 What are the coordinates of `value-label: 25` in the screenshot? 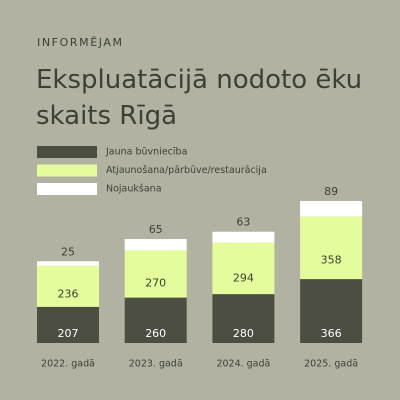 It's located at (68, 251).